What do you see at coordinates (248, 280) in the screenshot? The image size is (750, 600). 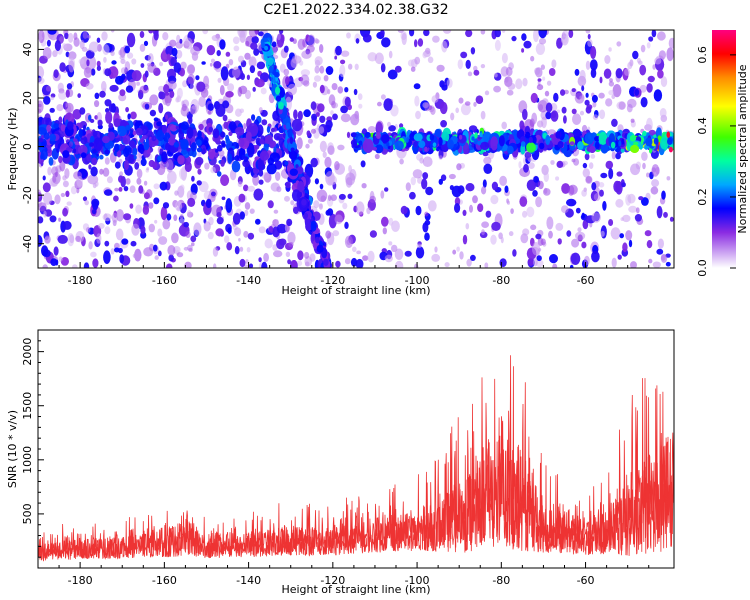 I see `x-tick-label: -140` at bounding box center [248, 280].